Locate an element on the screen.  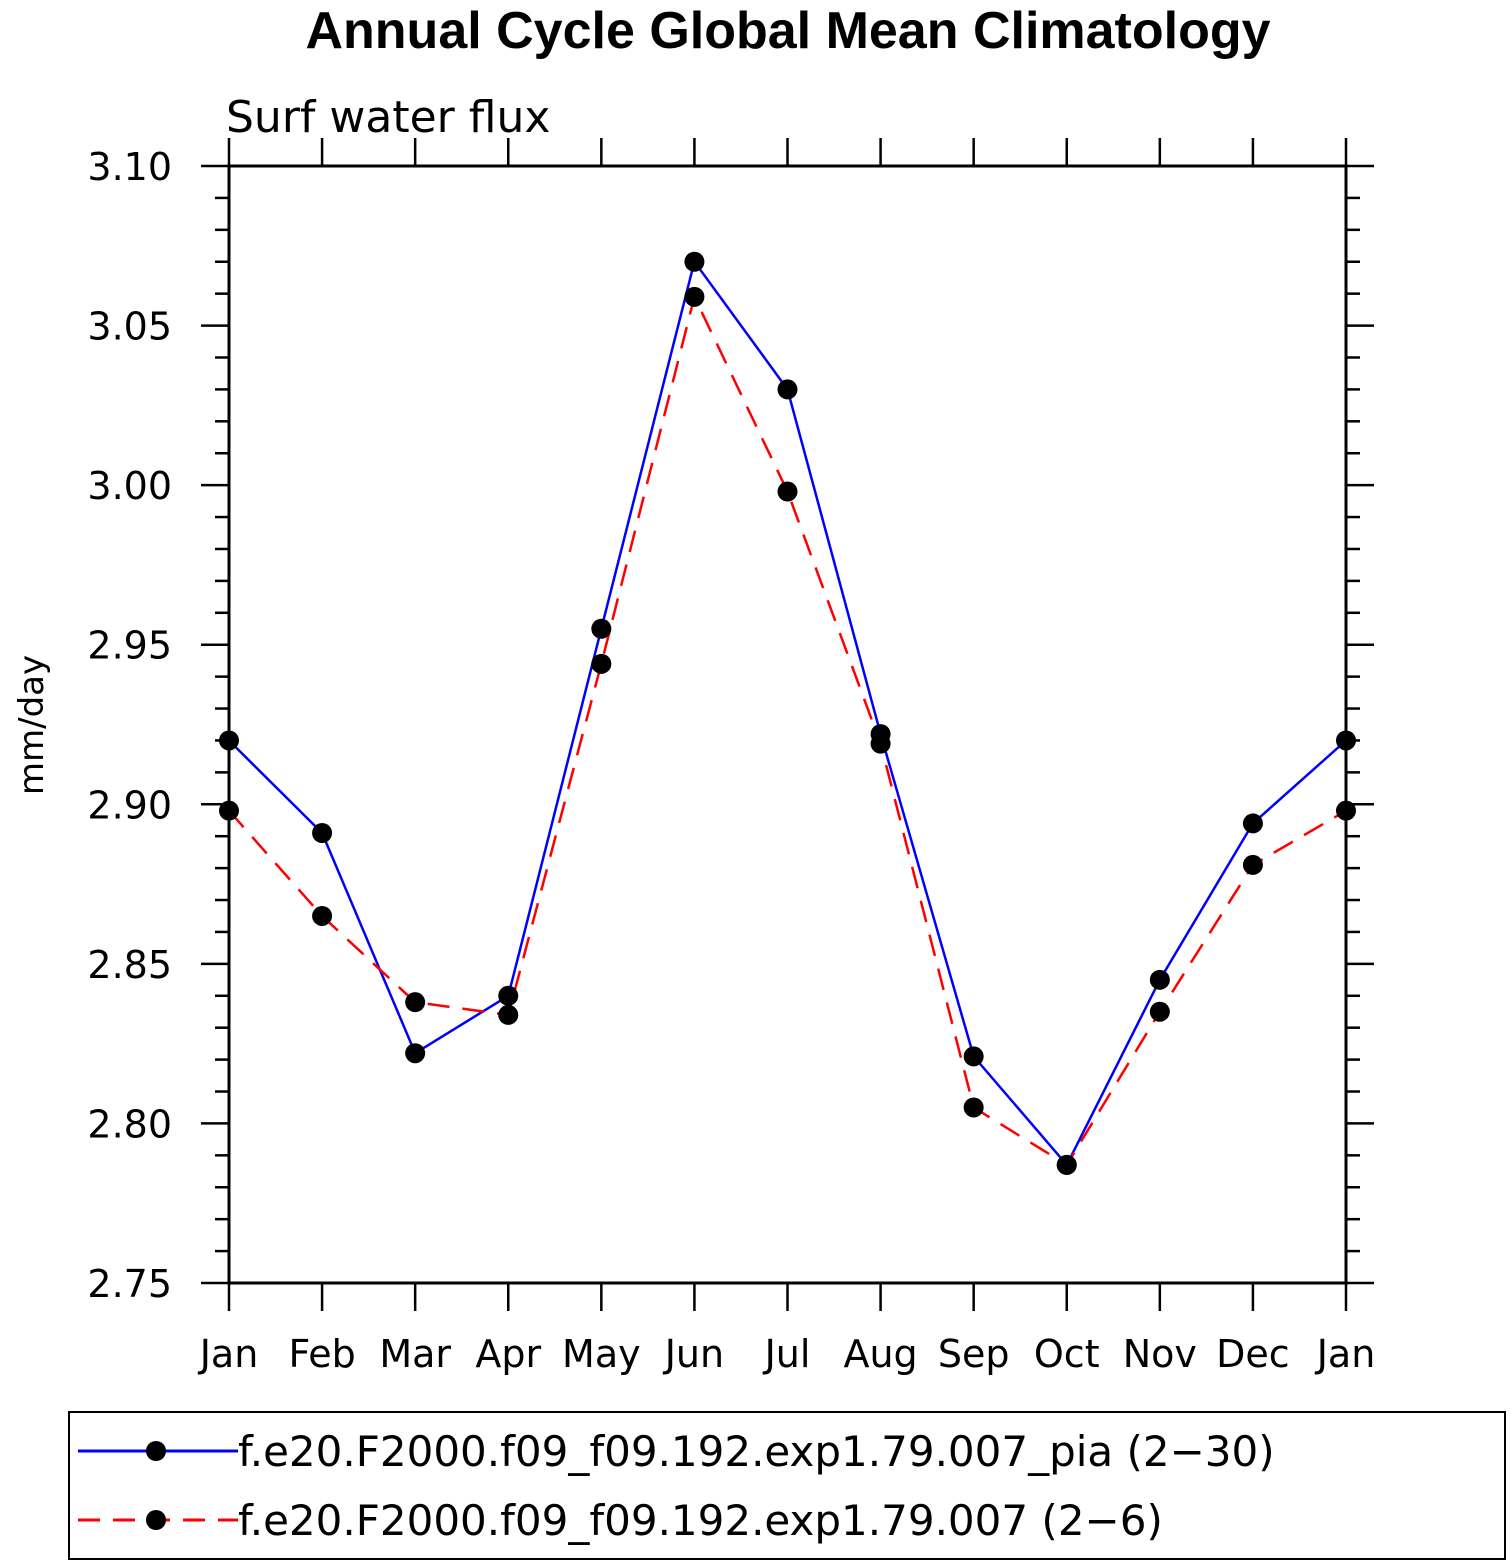
x-tick-label-feb: Feb is located at coordinates (321, 1354).